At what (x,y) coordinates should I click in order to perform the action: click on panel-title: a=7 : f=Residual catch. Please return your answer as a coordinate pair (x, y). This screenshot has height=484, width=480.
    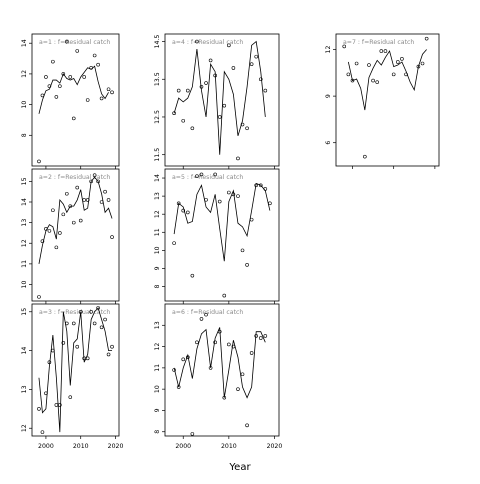
    Looking at the image, I should click on (378, 42).